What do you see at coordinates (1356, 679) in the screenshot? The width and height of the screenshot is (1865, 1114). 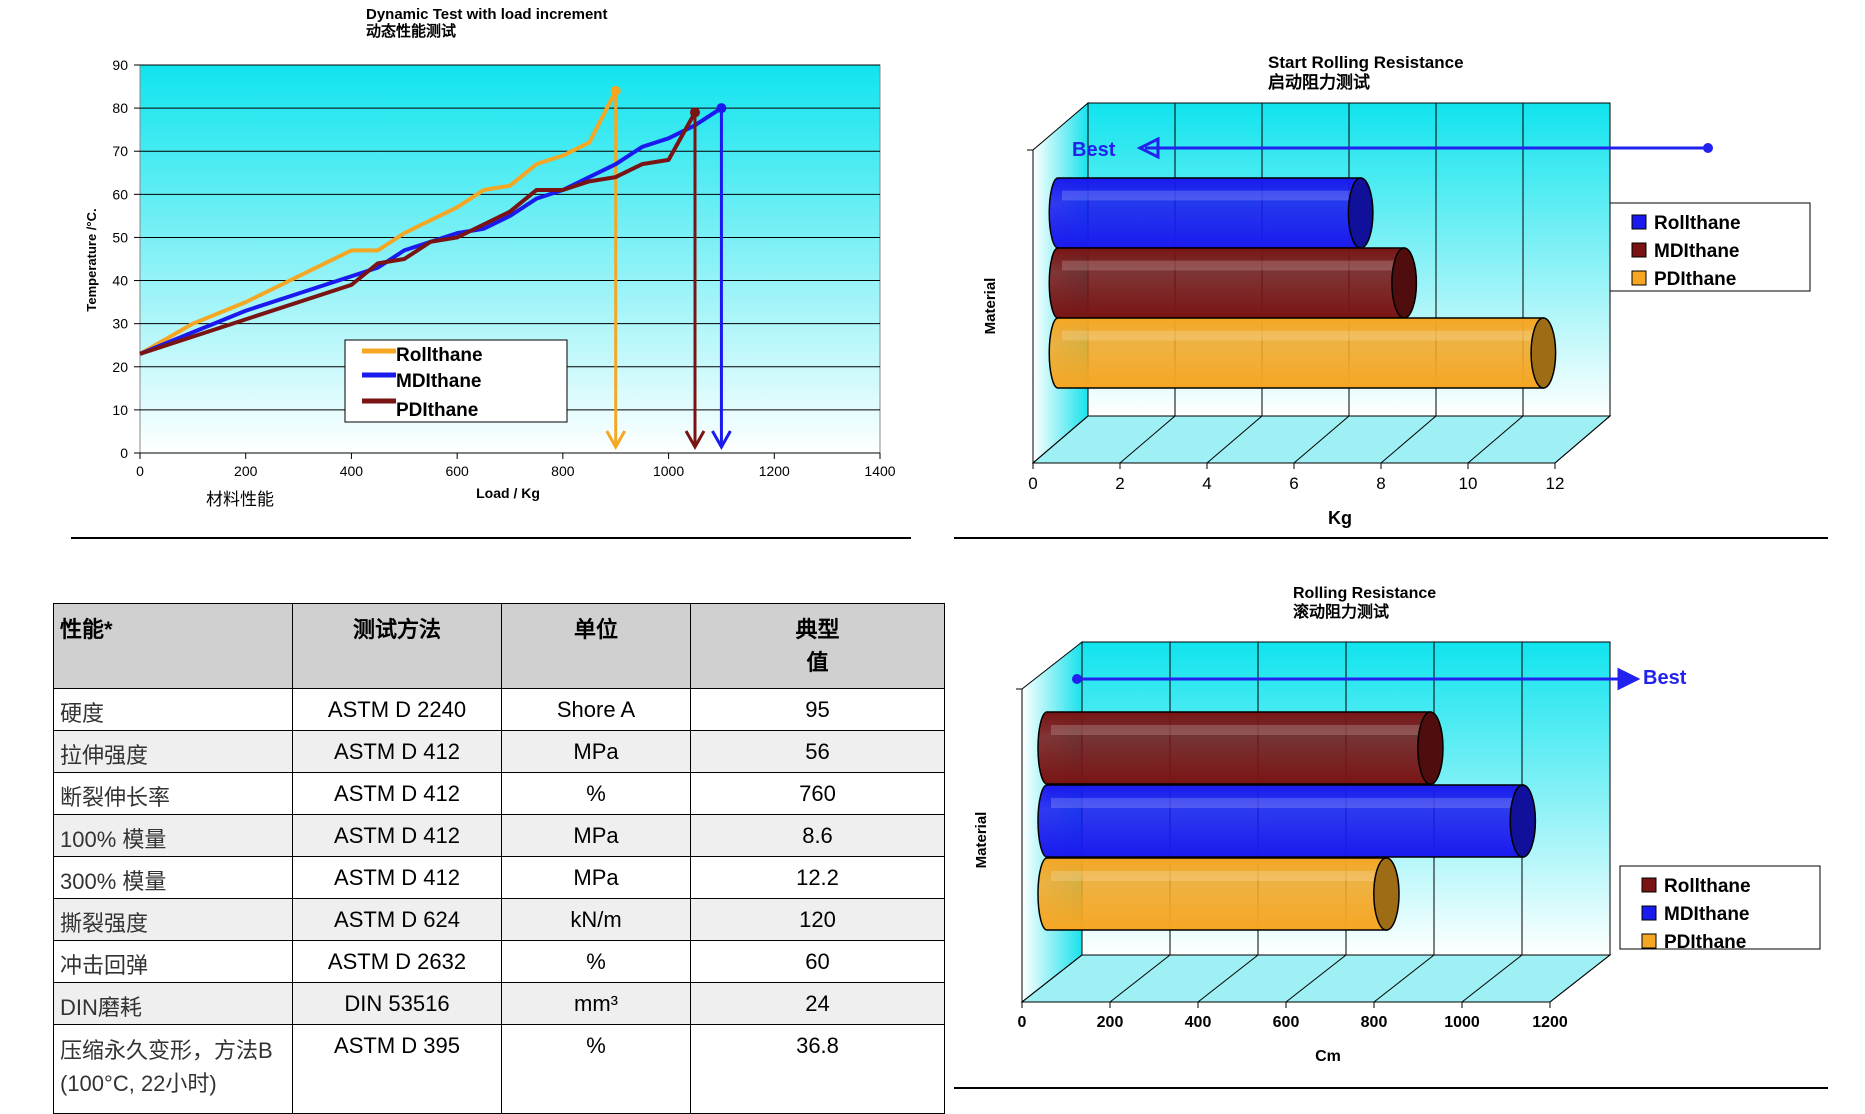 I see `chart3-best-arrow` at bounding box center [1356, 679].